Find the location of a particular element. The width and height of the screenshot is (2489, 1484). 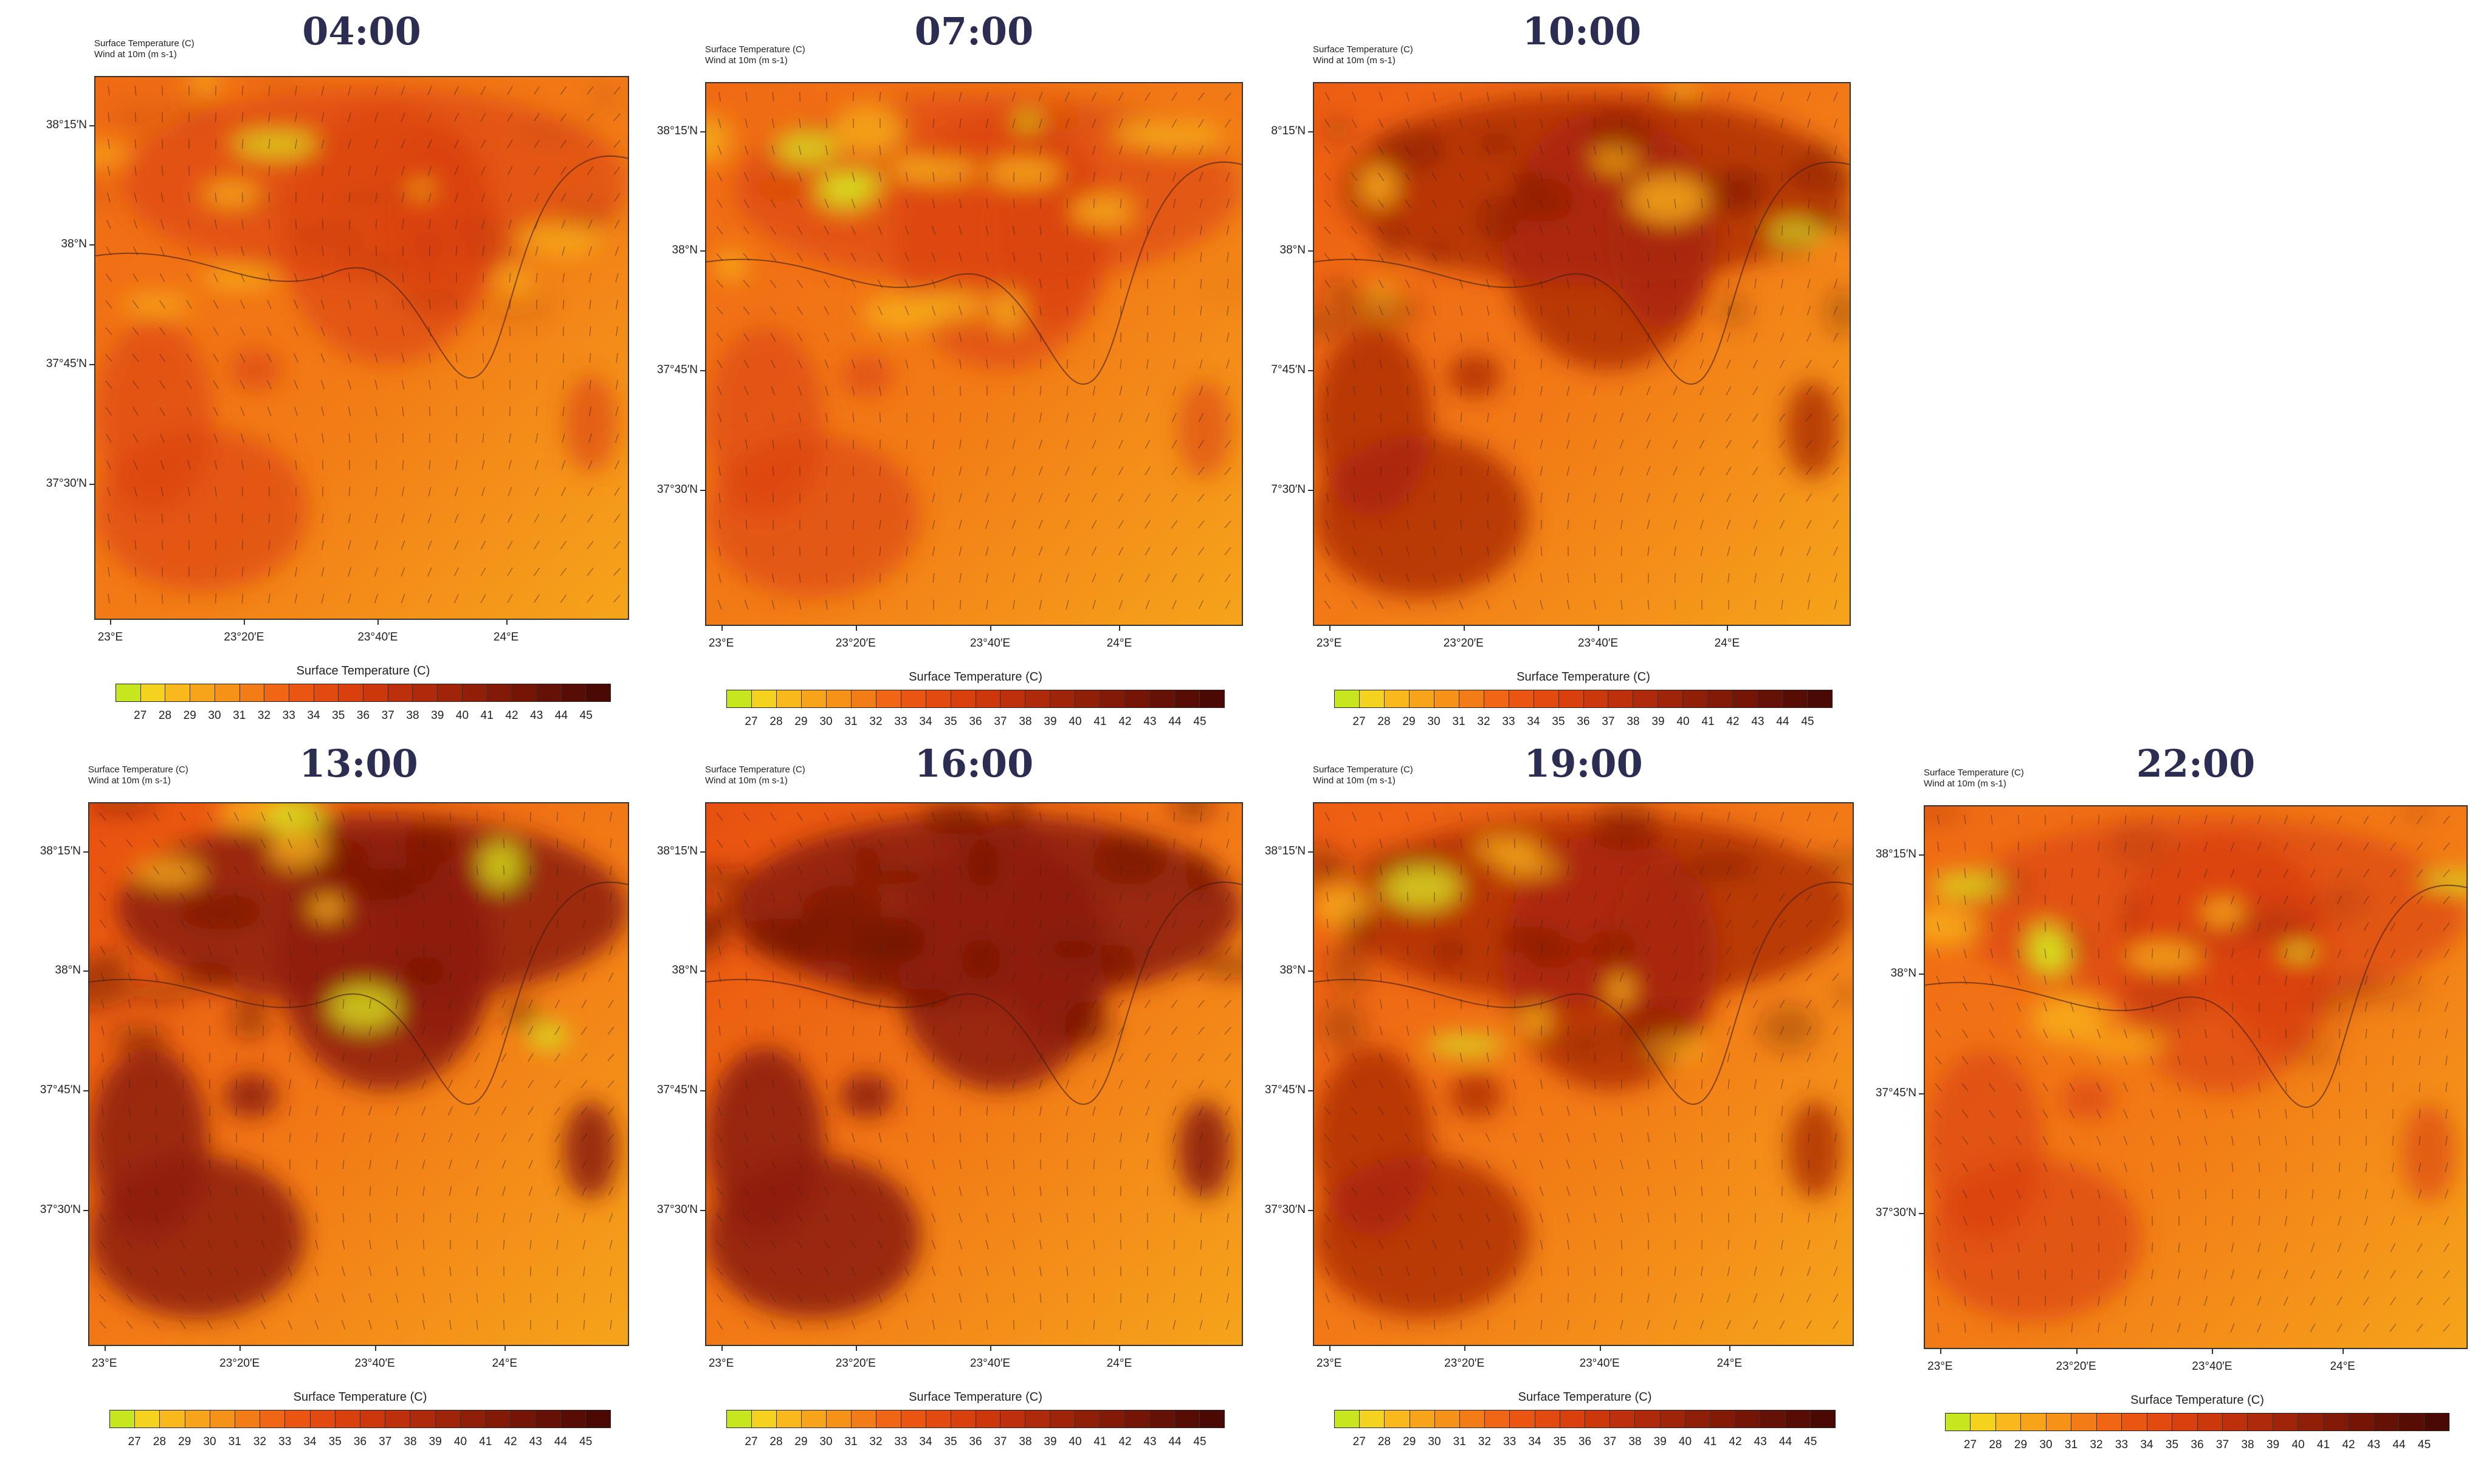

colorbar-tick-label: 34 is located at coordinates (310, 1442).